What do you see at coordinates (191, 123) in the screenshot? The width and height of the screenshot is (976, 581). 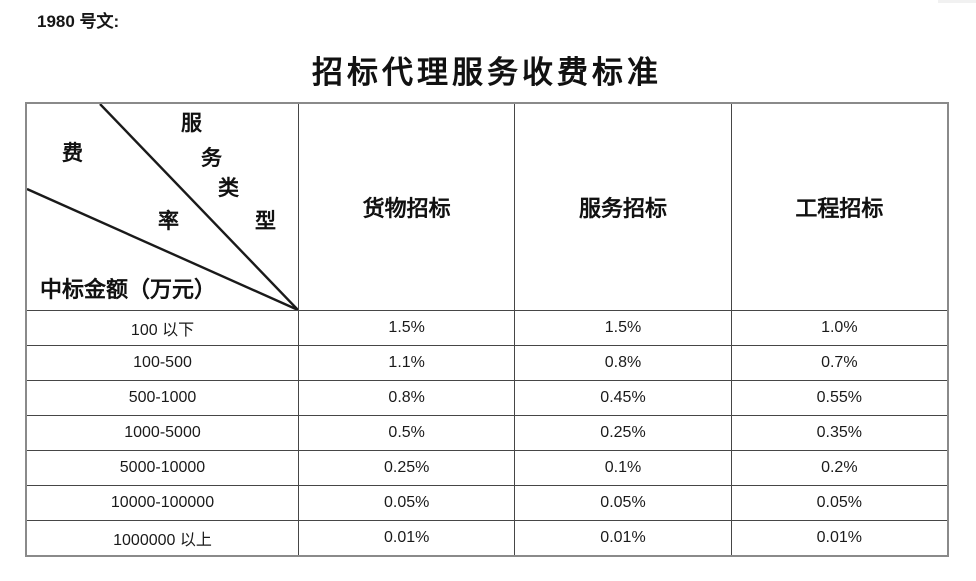 I see `corner-type-char-1: 服` at bounding box center [191, 123].